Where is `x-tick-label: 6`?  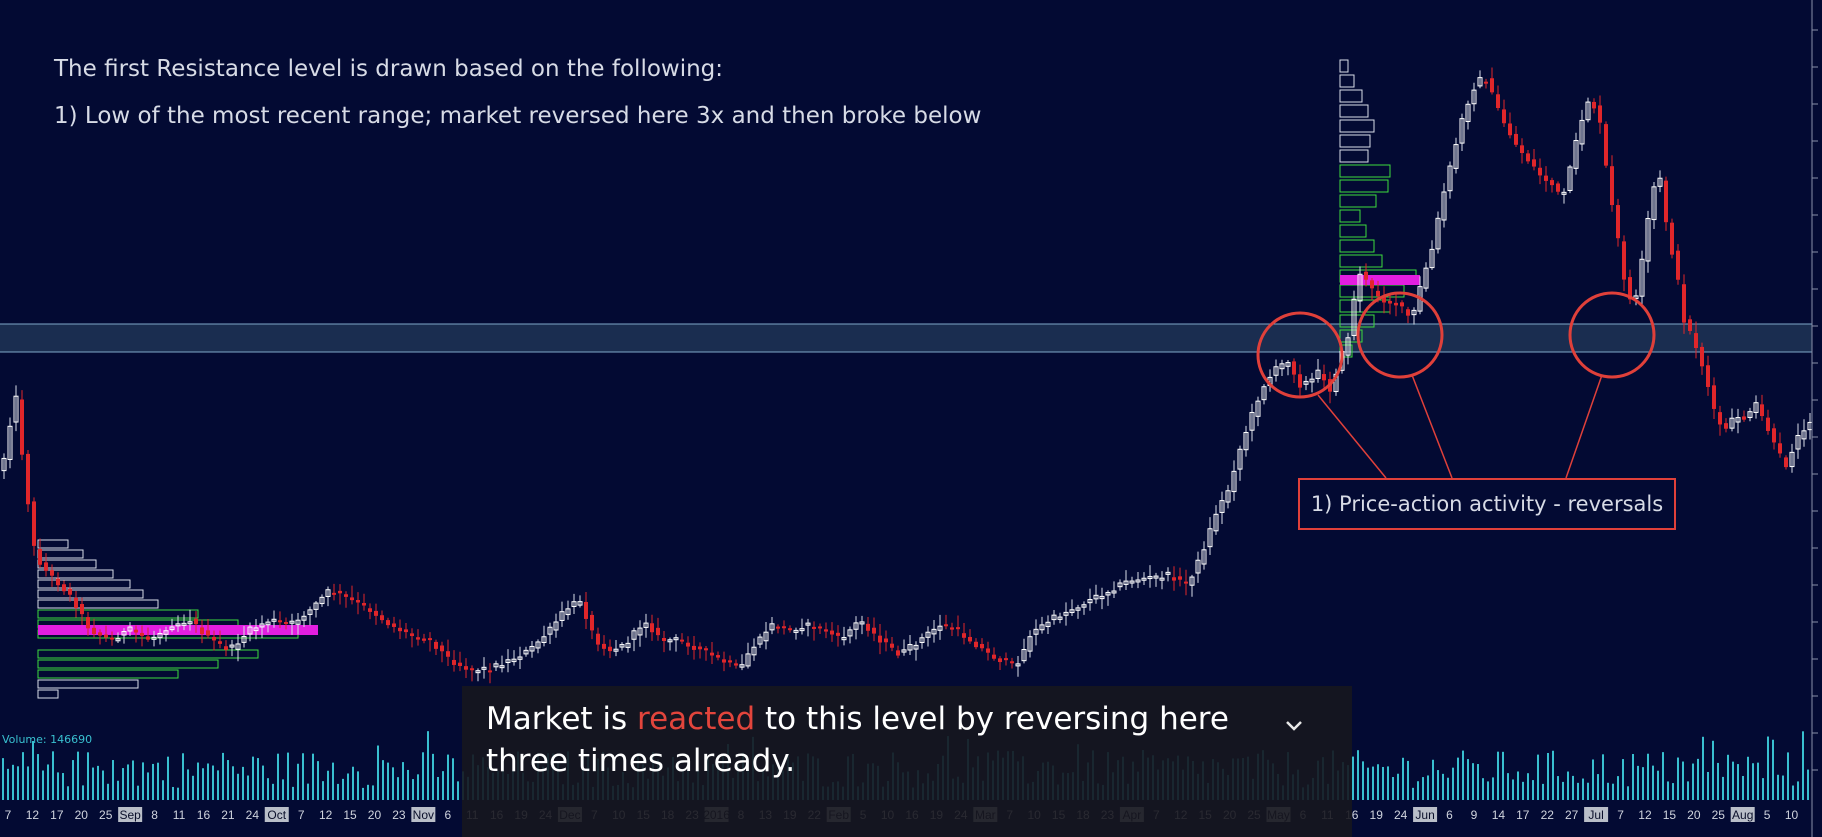 x-tick-label: 6 is located at coordinates (447, 815).